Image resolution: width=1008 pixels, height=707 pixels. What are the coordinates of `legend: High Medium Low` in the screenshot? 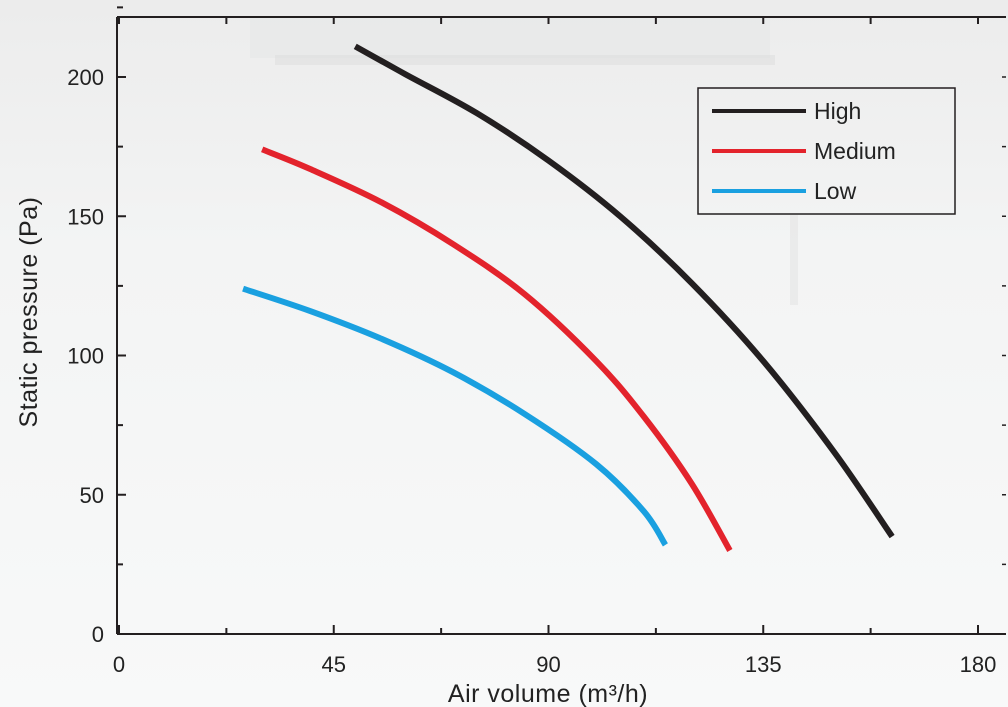 It's located at (826, 151).